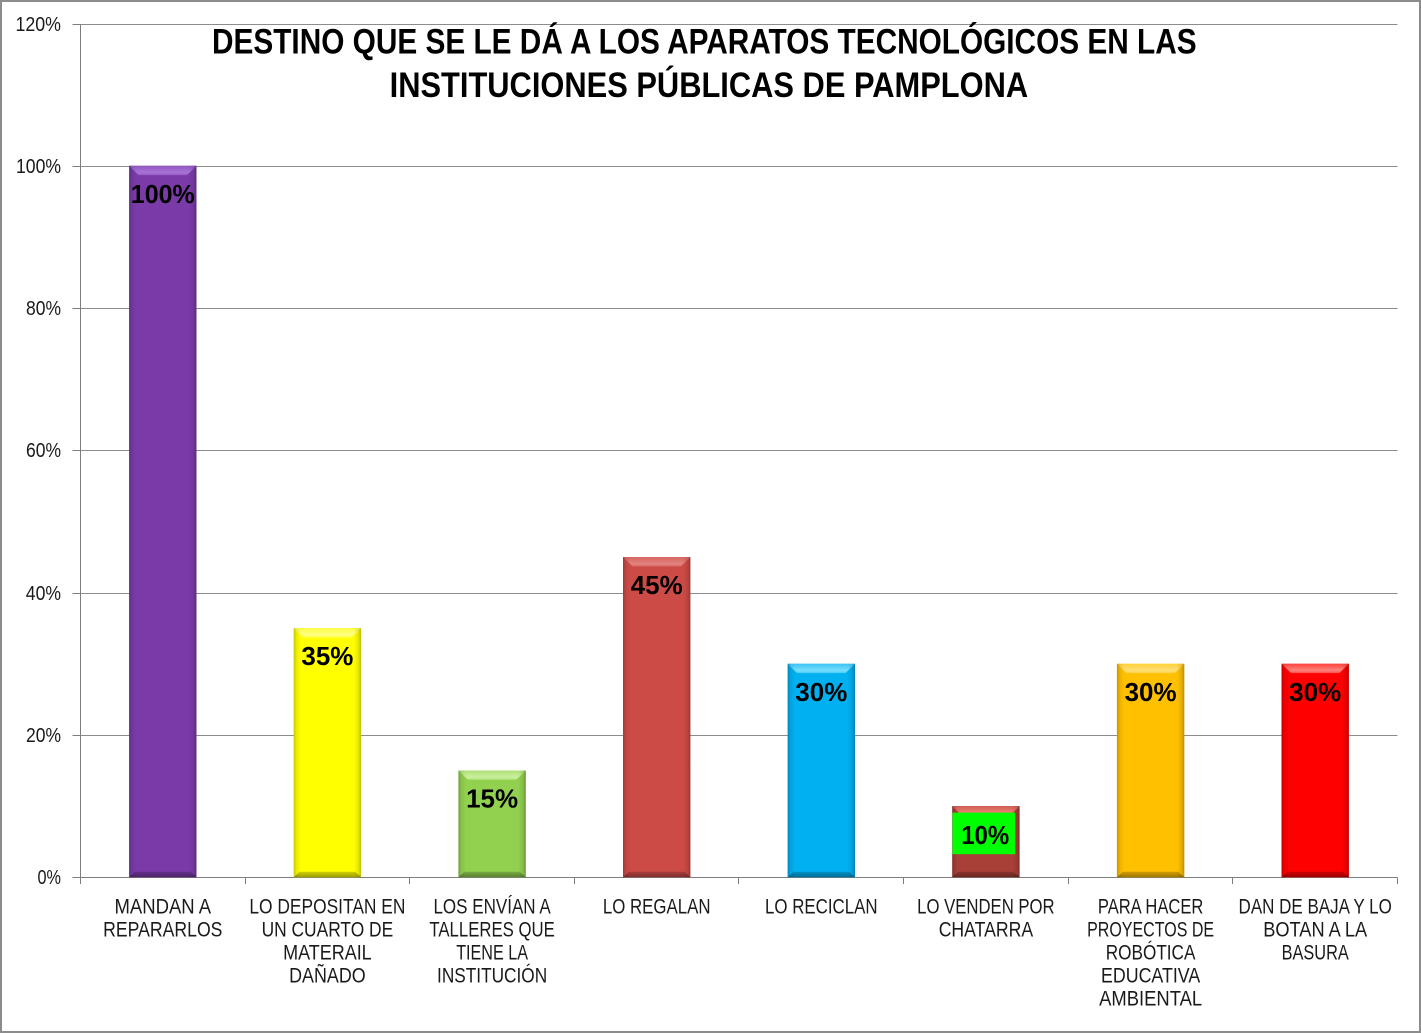 The image size is (1421, 1033). Describe the element at coordinates (986, 907) in the screenshot. I see `svg-text: LO VENDEN POR` at that location.